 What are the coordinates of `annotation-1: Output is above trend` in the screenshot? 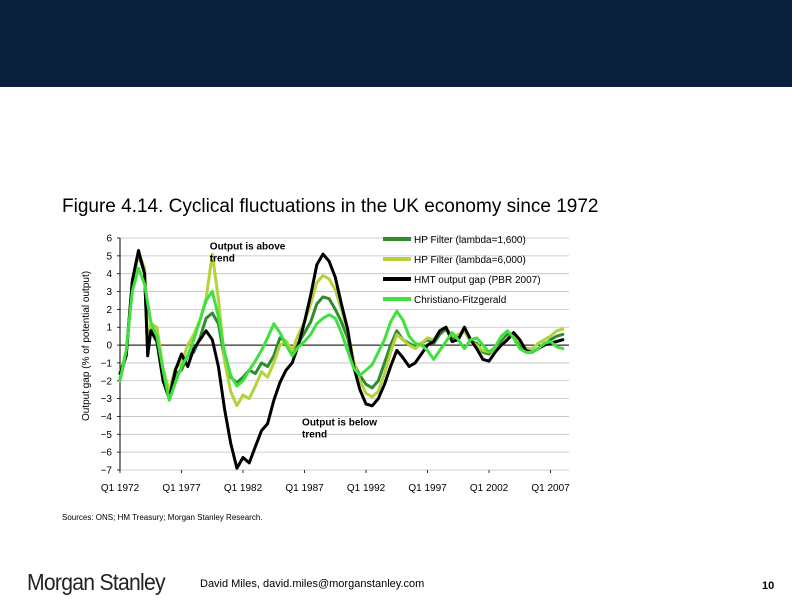 It's located at (248, 253).